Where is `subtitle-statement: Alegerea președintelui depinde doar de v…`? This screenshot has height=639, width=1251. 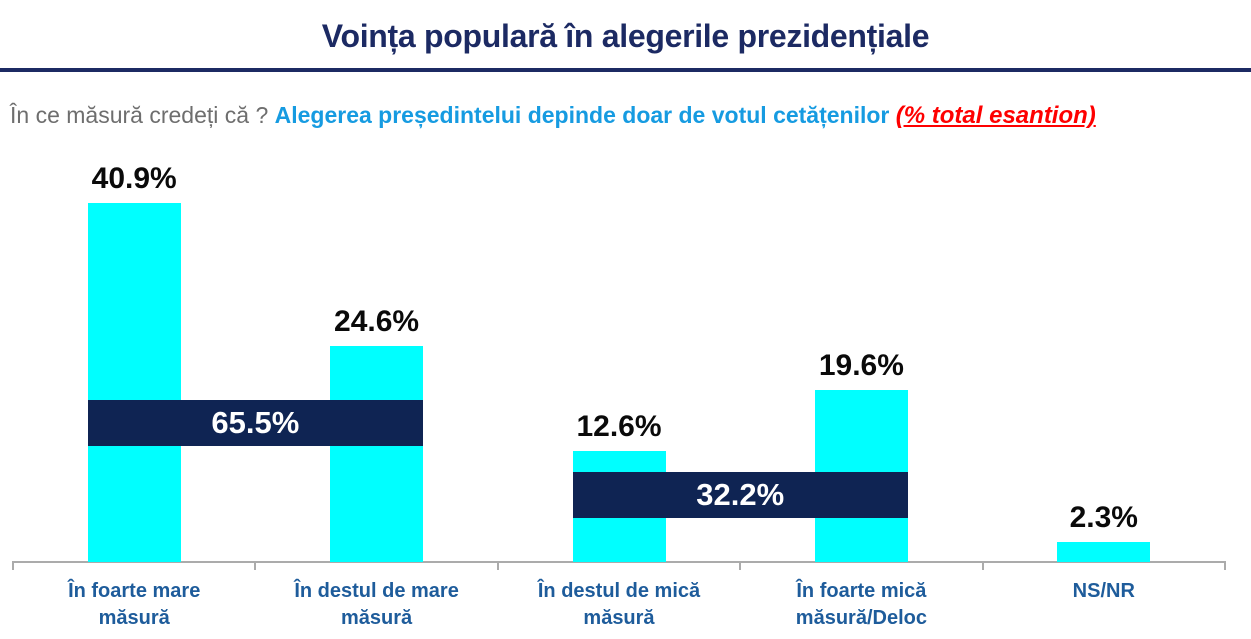
subtitle-statement: Alegerea președintelui depinde doar de v… is located at coordinates (582, 115).